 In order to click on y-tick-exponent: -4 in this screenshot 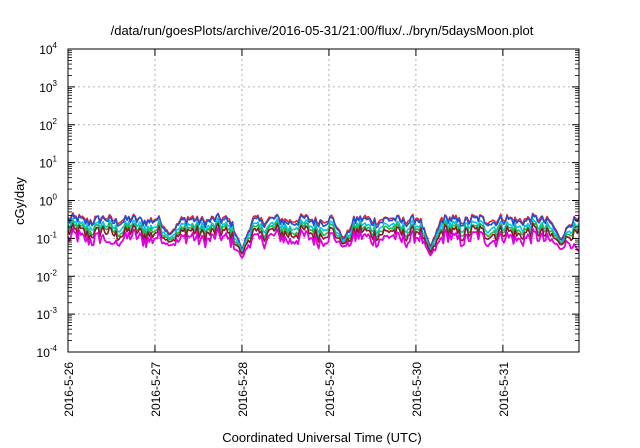, I will do `click(54, 348)`.